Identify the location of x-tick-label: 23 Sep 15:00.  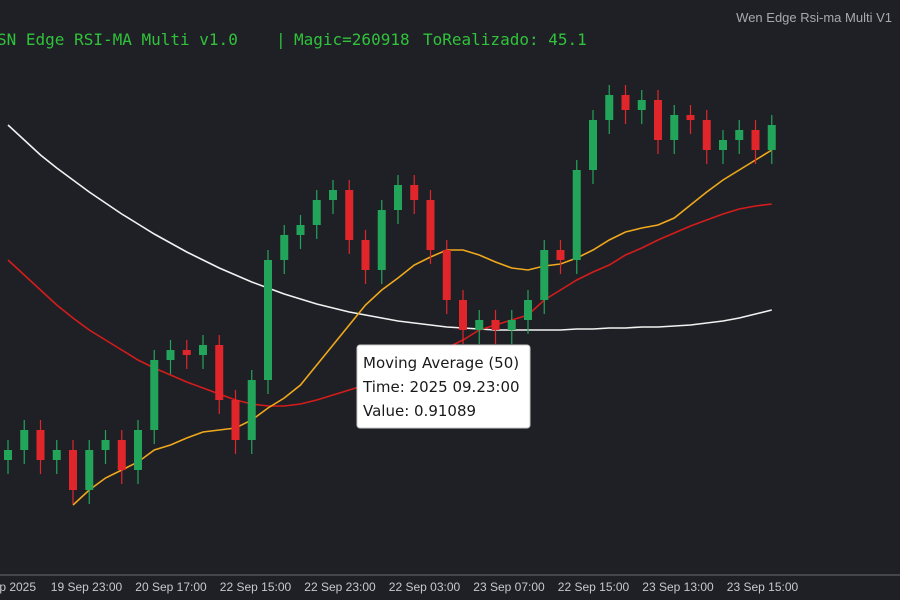
(763, 587).